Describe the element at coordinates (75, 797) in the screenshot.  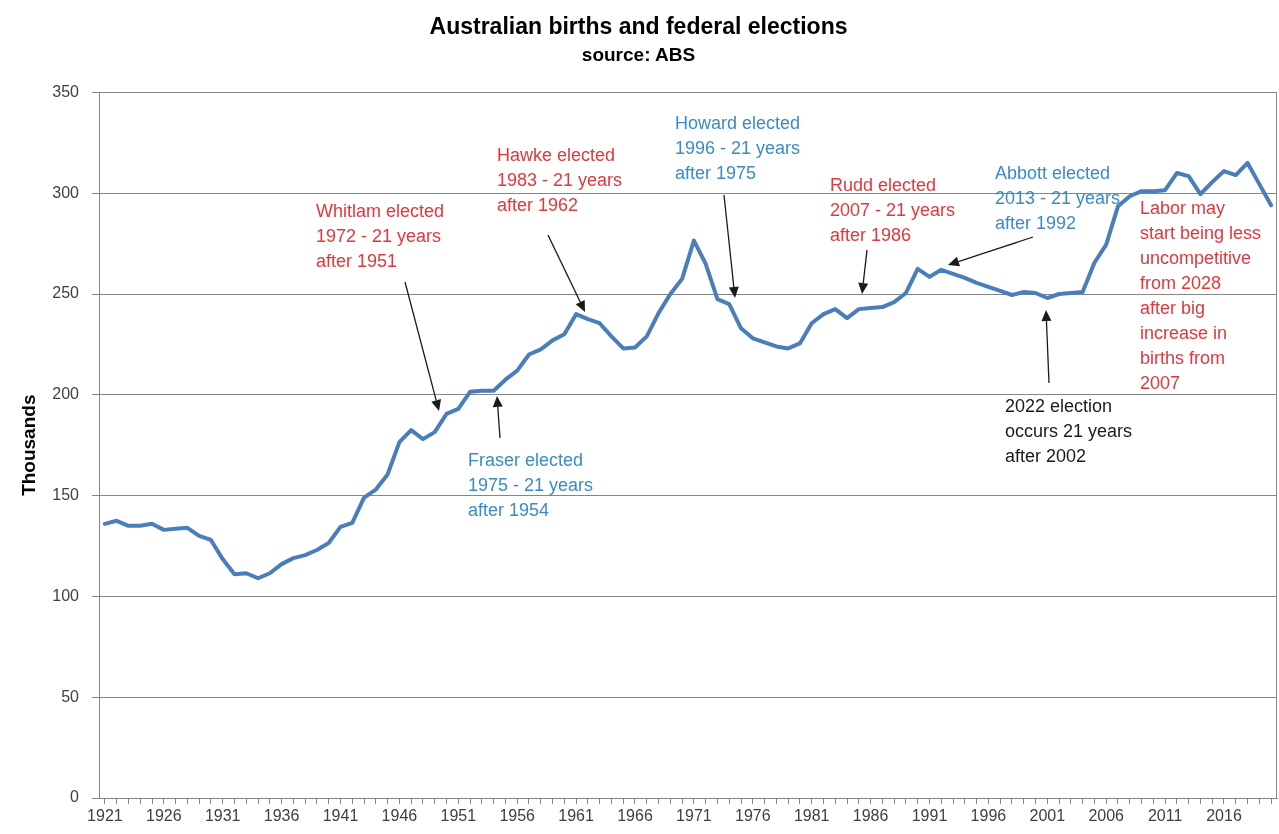
I see `y-tick-label: 0` at that location.